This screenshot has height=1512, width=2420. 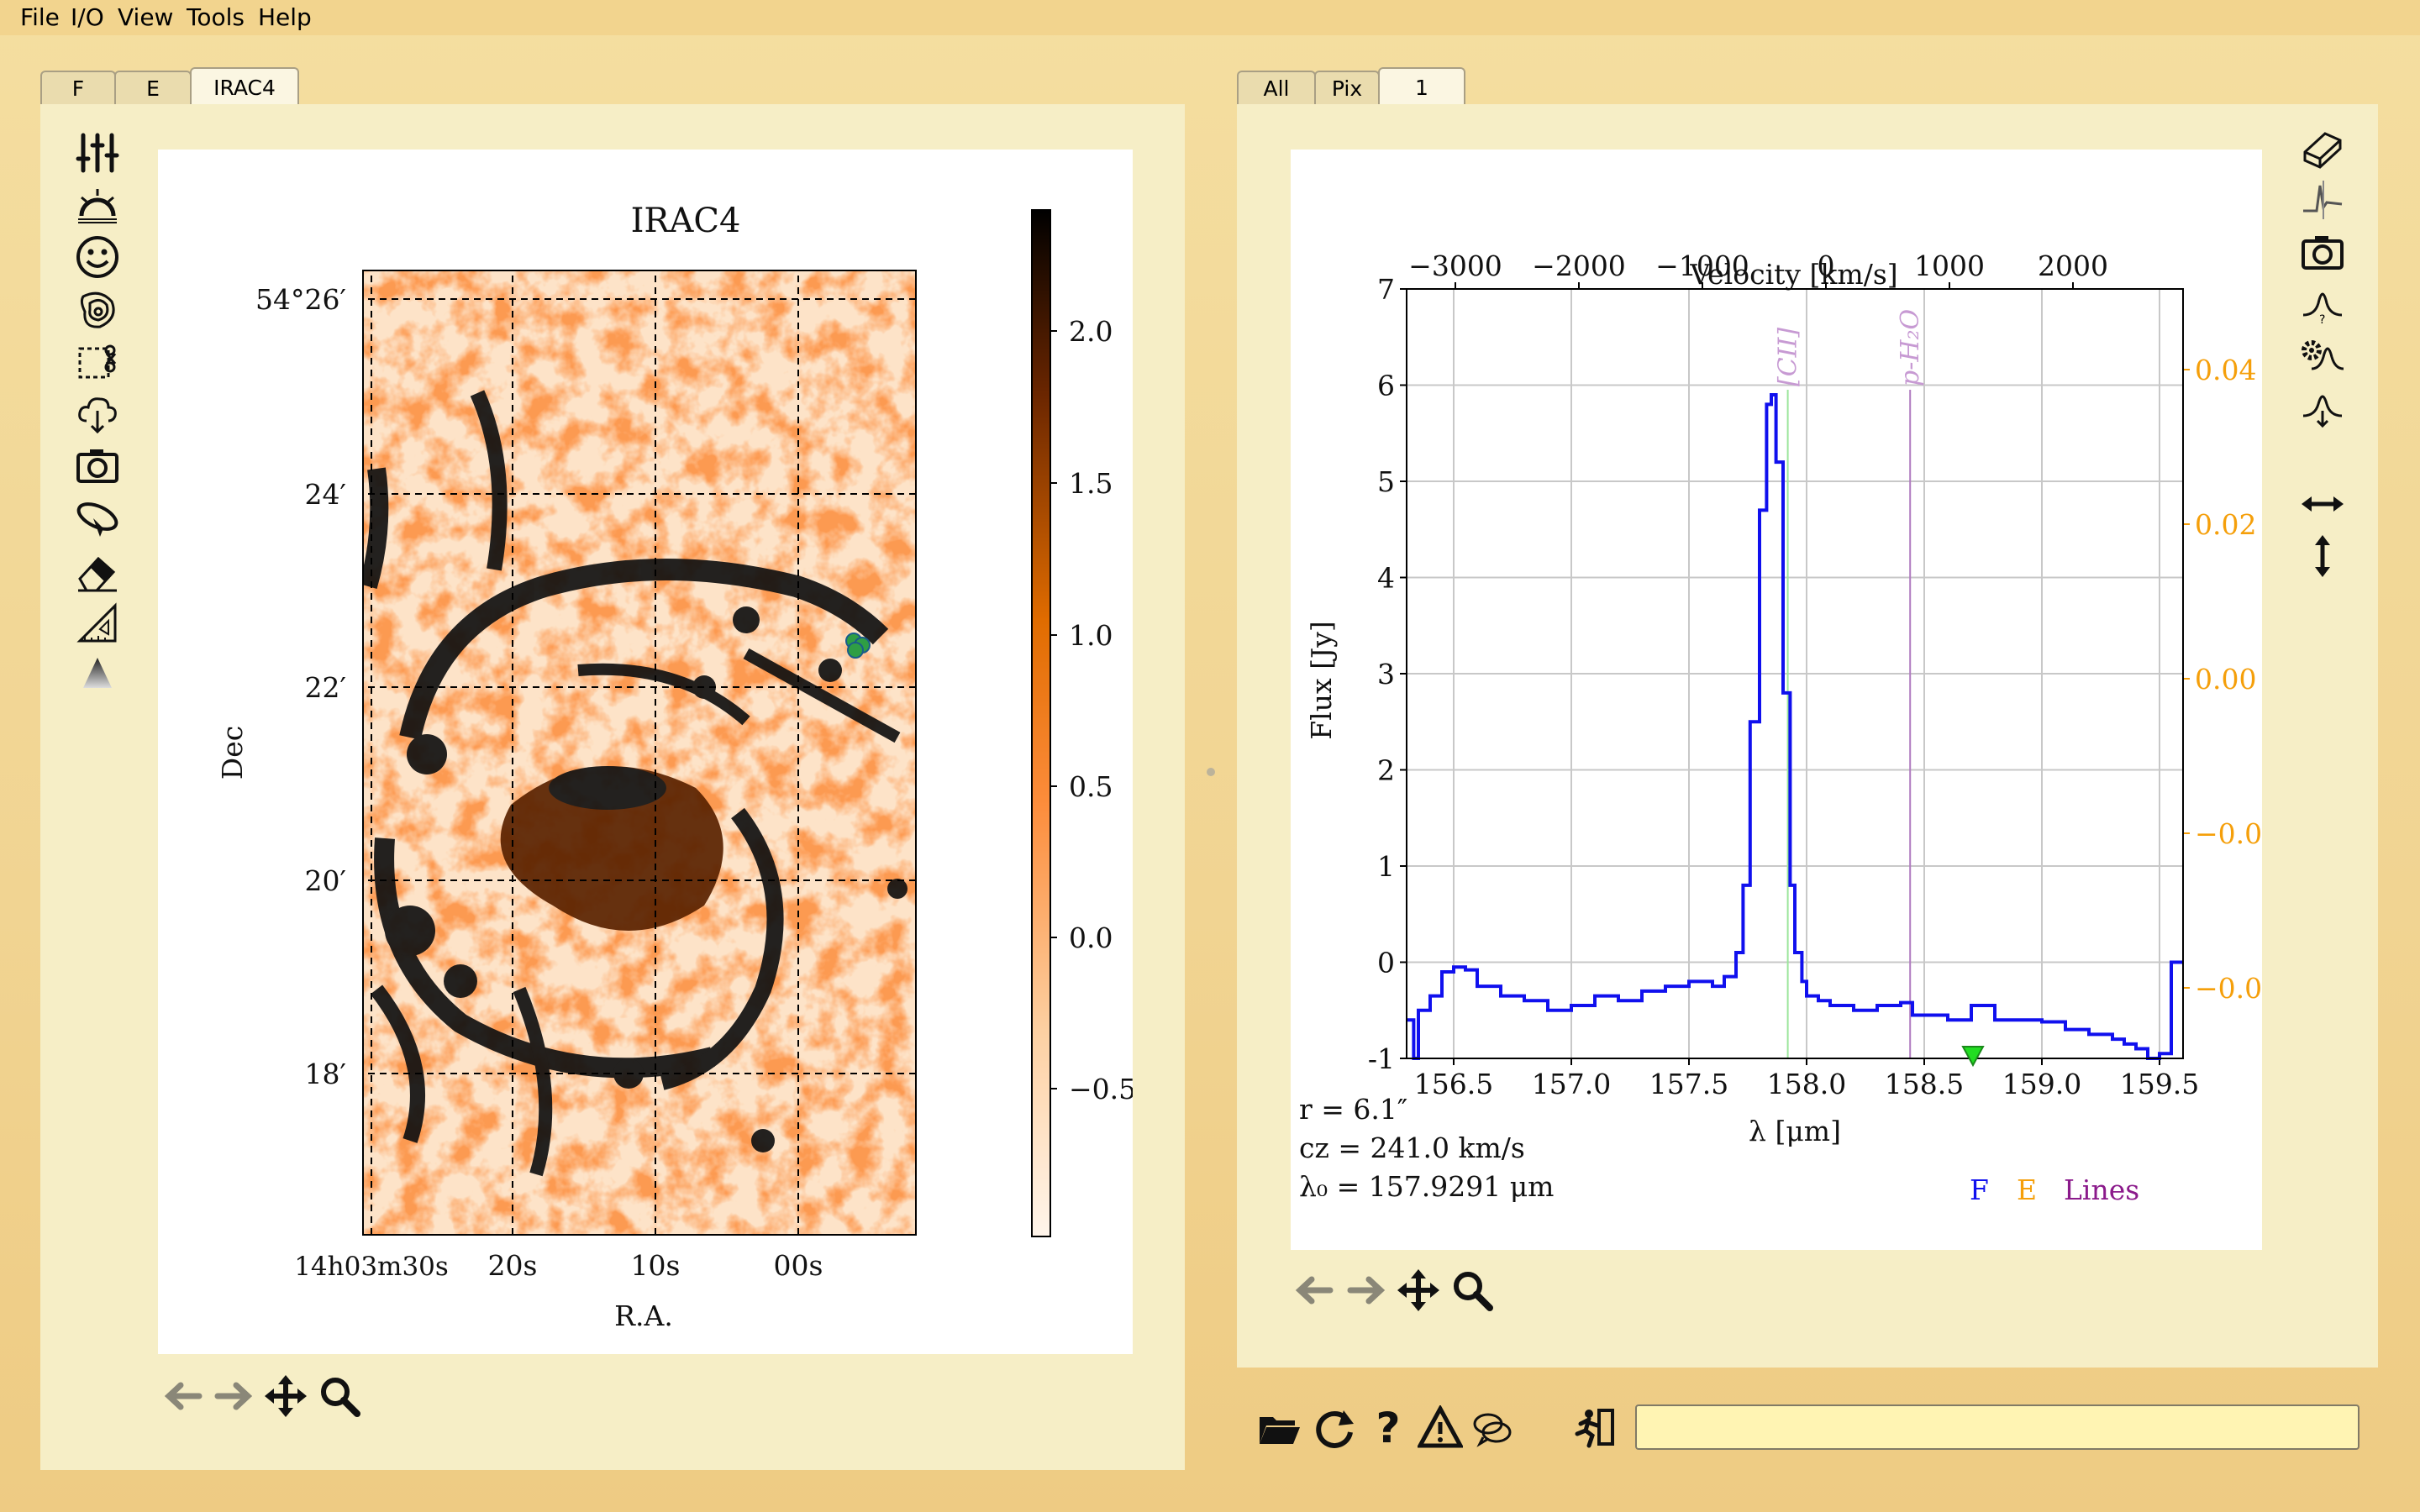 What do you see at coordinates (97, 361) in the screenshot?
I see `crop-icon` at bounding box center [97, 361].